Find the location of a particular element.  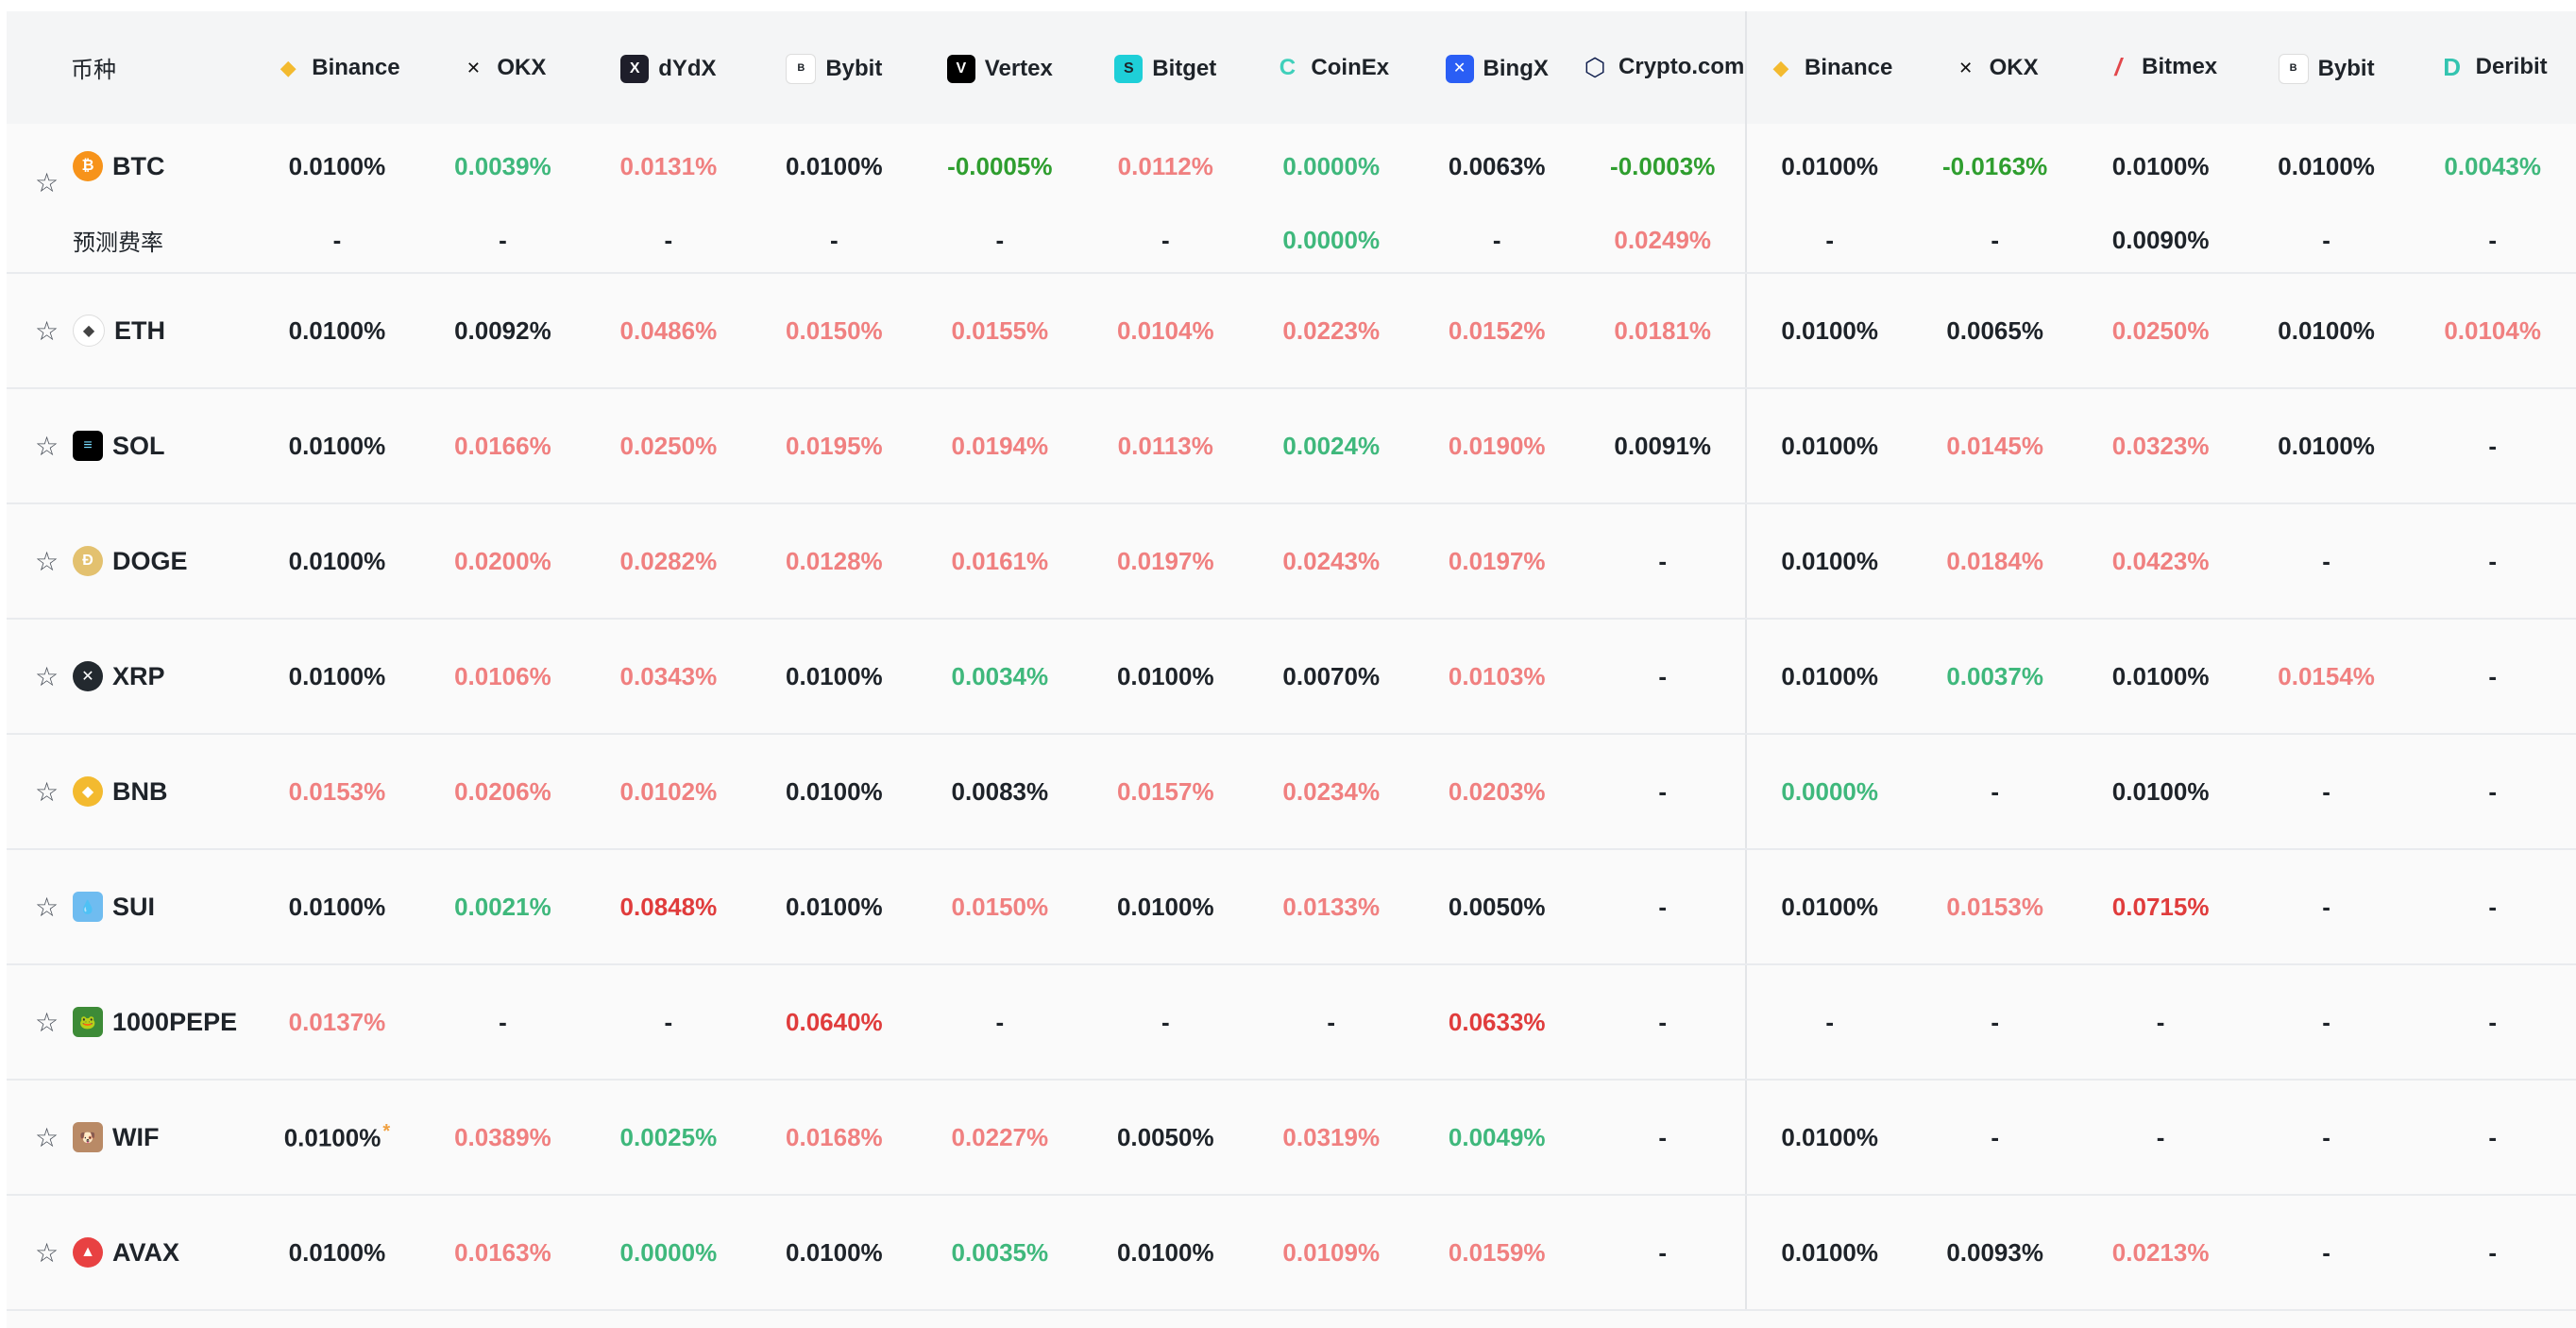

funding-rate-cell: 0.0195% is located at coordinates (834, 446).